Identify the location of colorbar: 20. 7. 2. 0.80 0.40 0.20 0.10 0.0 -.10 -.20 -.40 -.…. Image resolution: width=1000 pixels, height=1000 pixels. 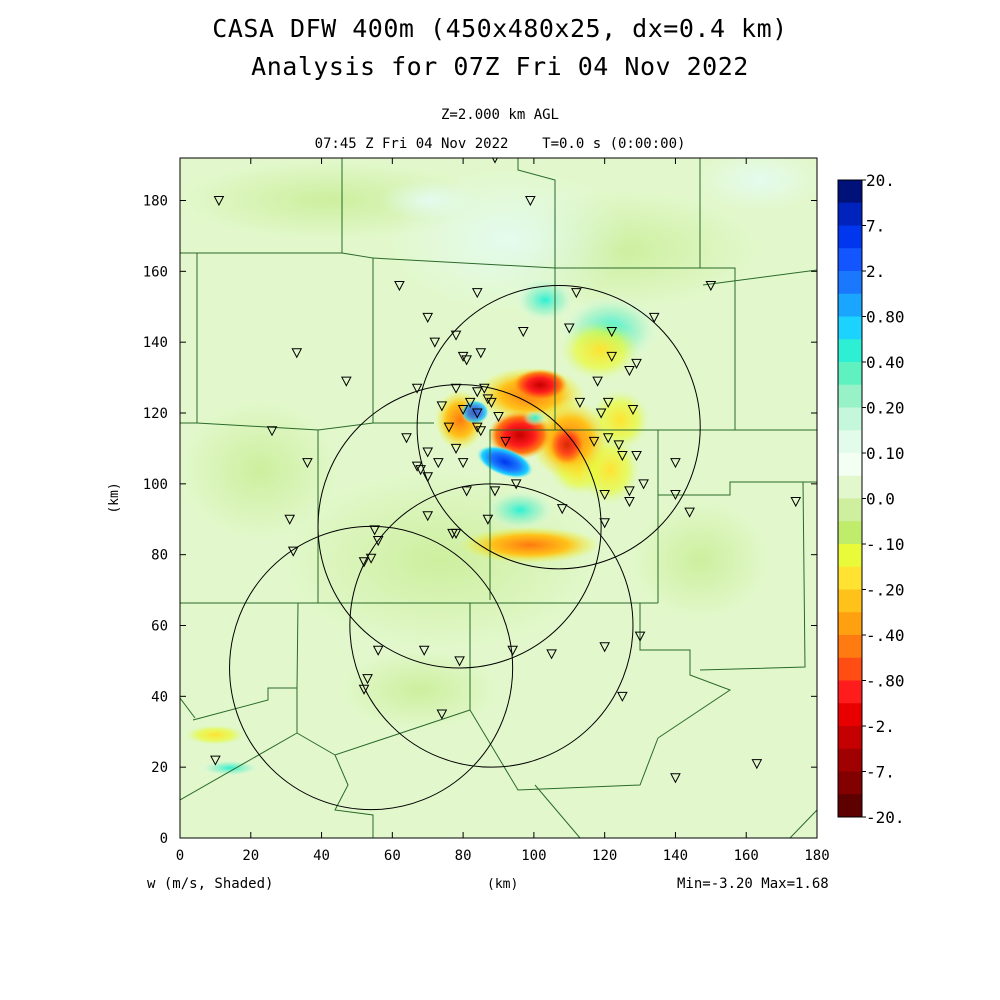
(871, 499).